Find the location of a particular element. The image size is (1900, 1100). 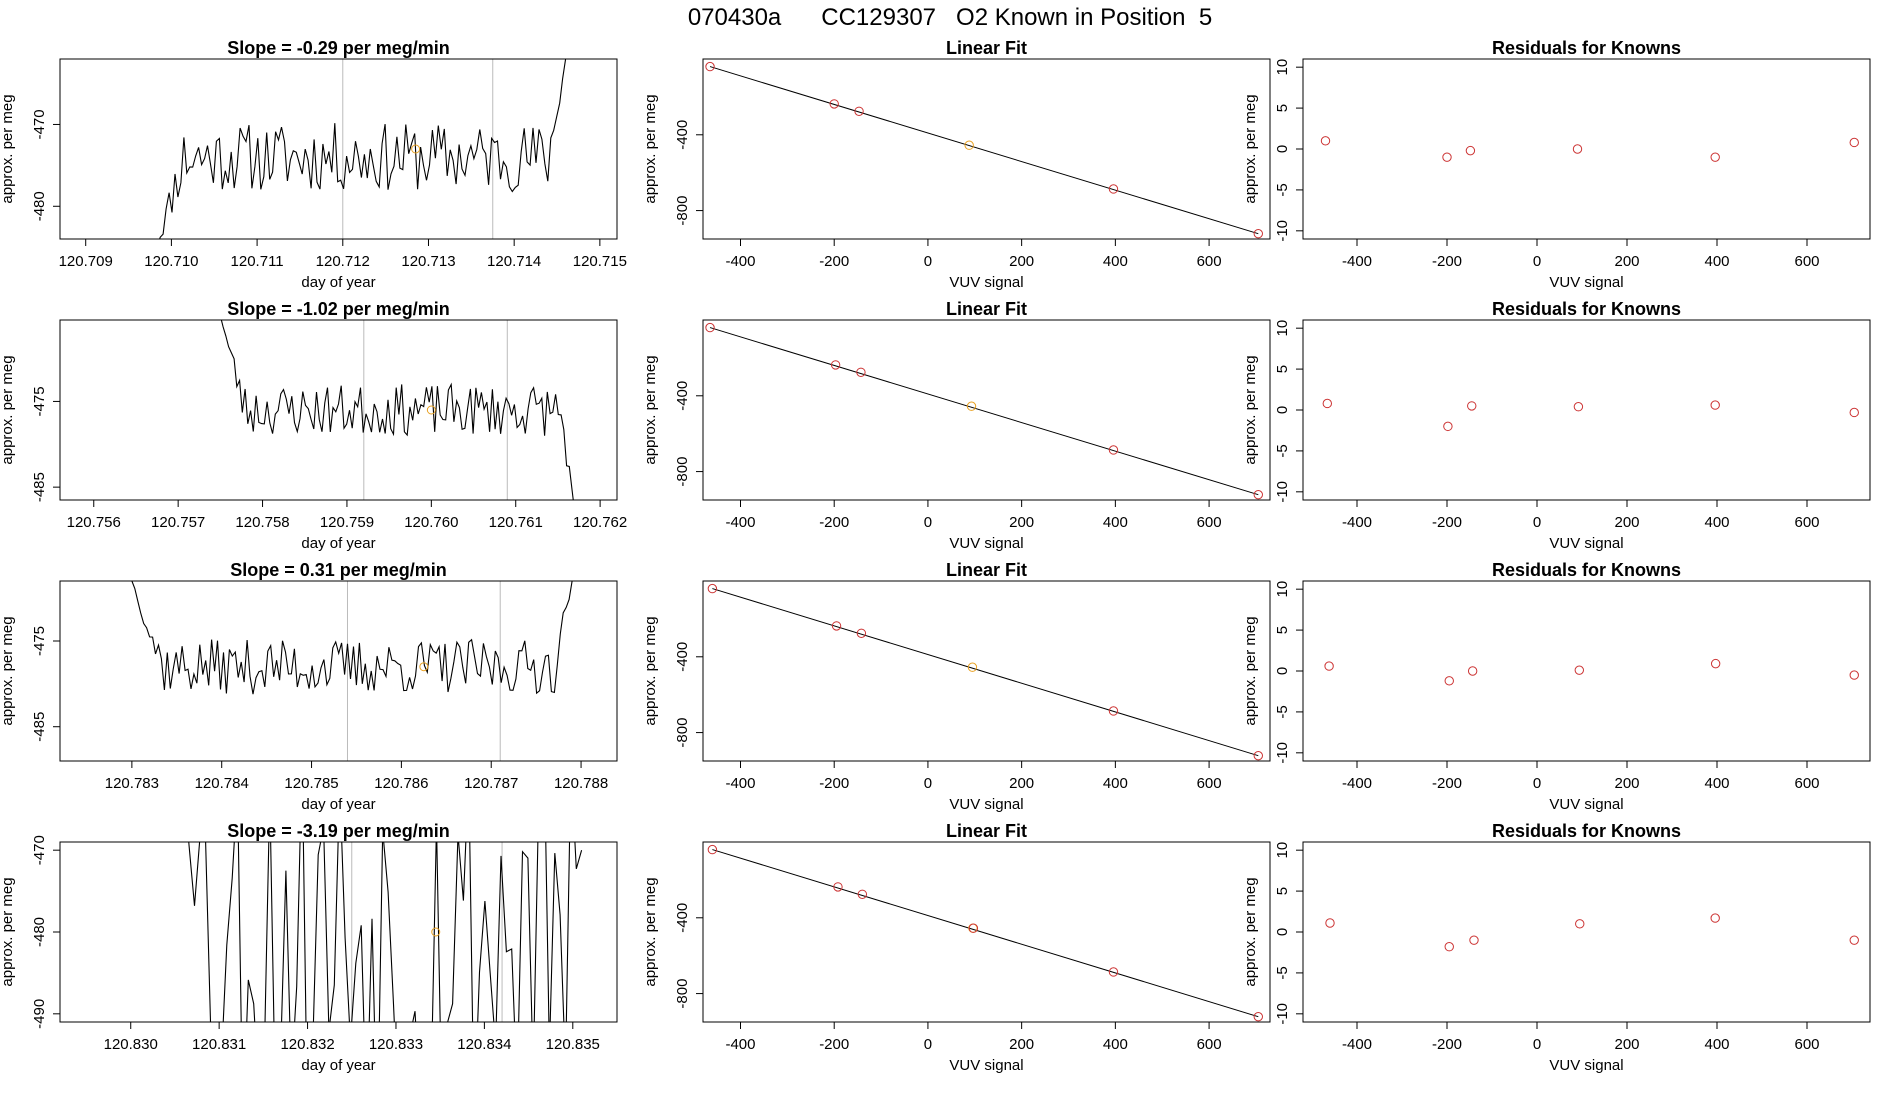

x-axis-label: day of year is located at coordinates (338, 1065).